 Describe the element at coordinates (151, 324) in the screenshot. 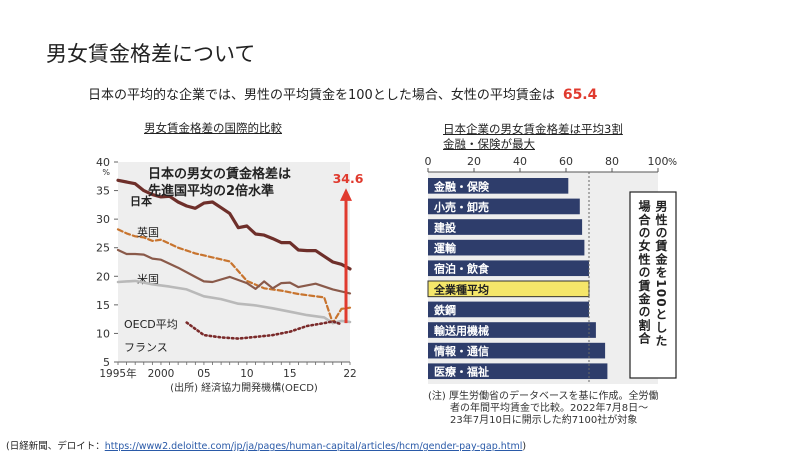

I see `series-label-OECD平均: OECD平均` at that location.